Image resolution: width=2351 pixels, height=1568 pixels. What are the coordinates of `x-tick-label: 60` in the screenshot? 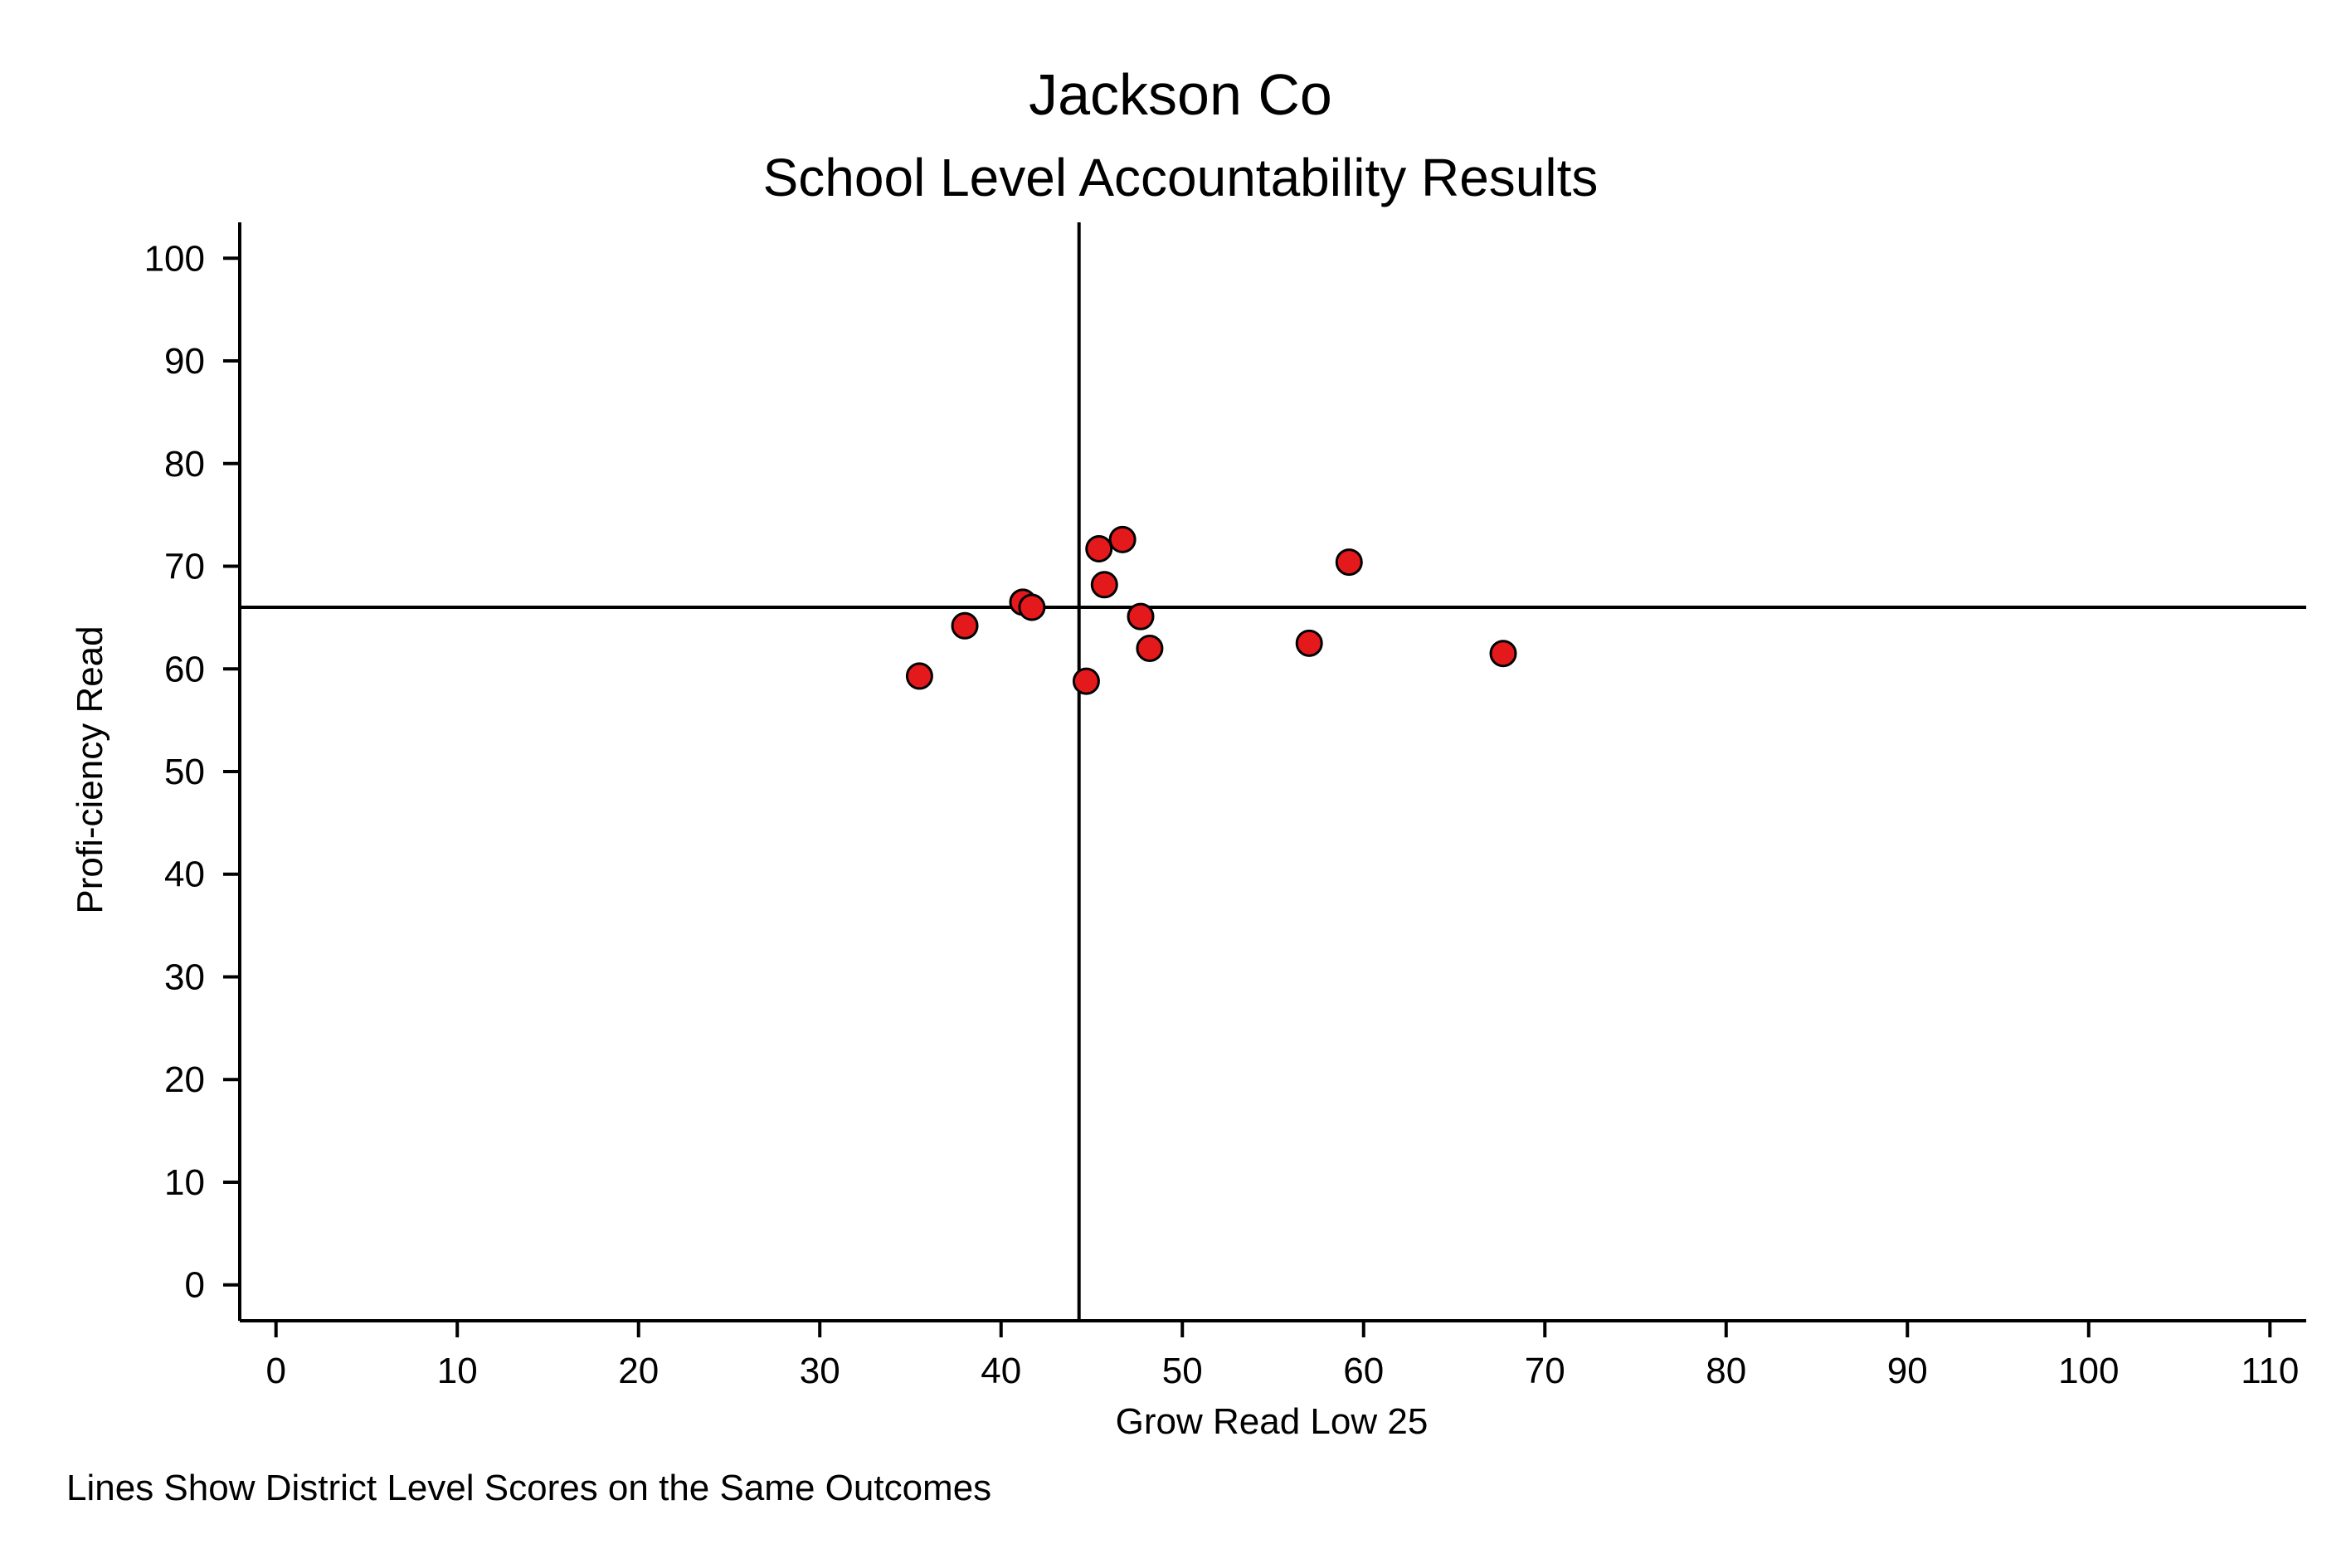 It's located at (1363, 1371).